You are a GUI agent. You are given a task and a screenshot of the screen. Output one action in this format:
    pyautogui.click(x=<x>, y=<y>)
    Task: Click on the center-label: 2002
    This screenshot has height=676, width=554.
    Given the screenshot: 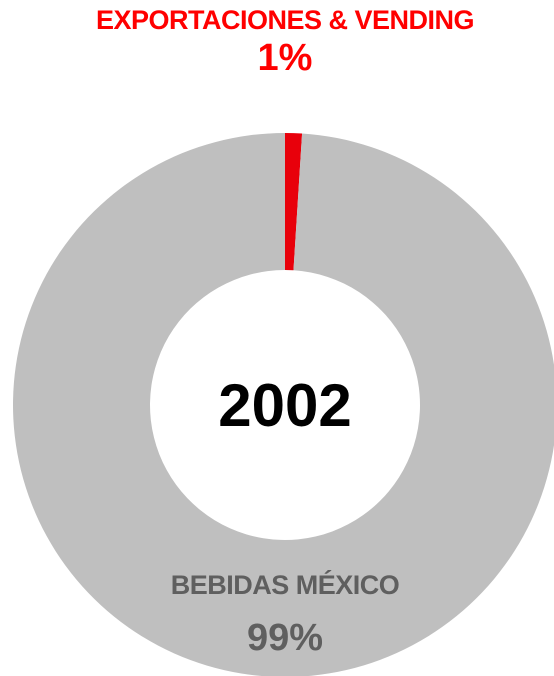 What is the action you would take?
    pyautogui.click(x=284, y=405)
    